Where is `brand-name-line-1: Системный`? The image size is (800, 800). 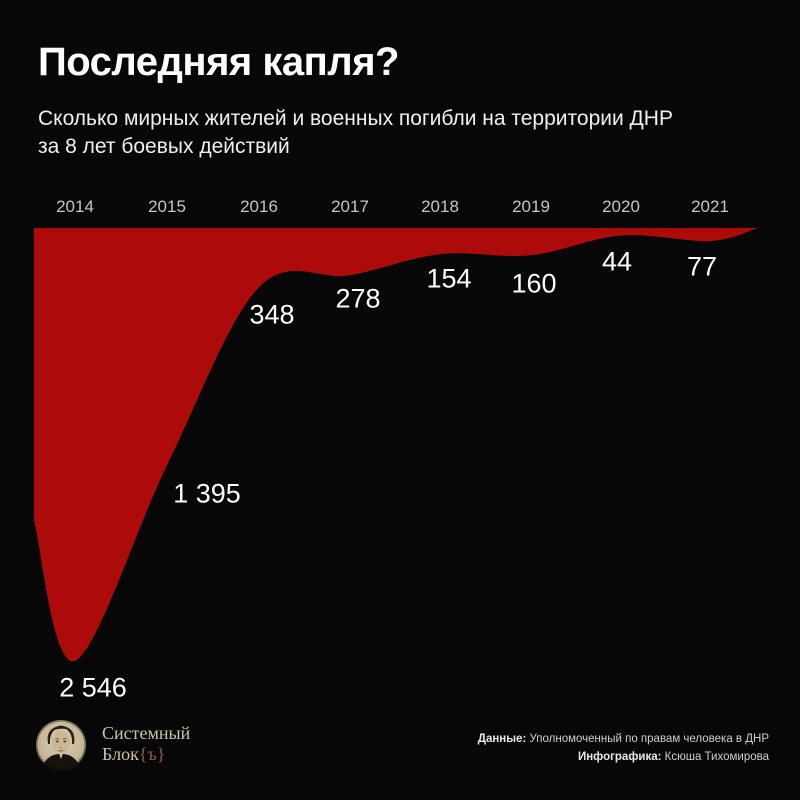
brand-name-line-1: Системный is located at coordinates (146, 733).